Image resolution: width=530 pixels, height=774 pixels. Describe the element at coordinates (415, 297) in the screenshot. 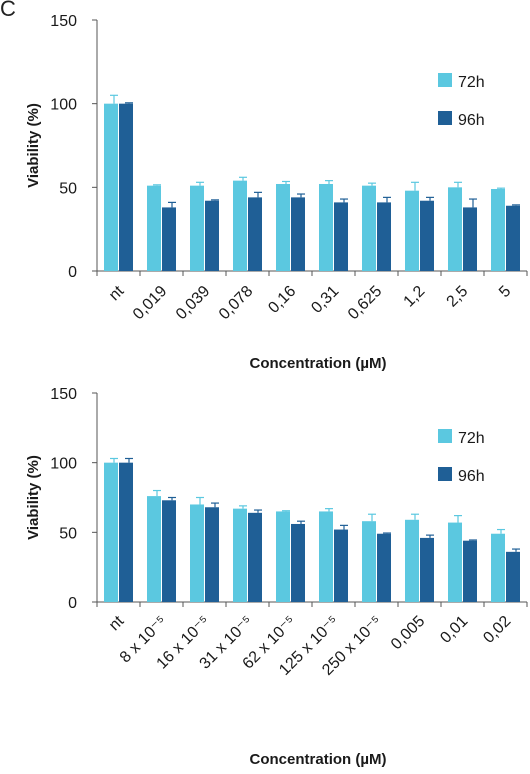

I see `x-tick-label: 1,2` at that location.